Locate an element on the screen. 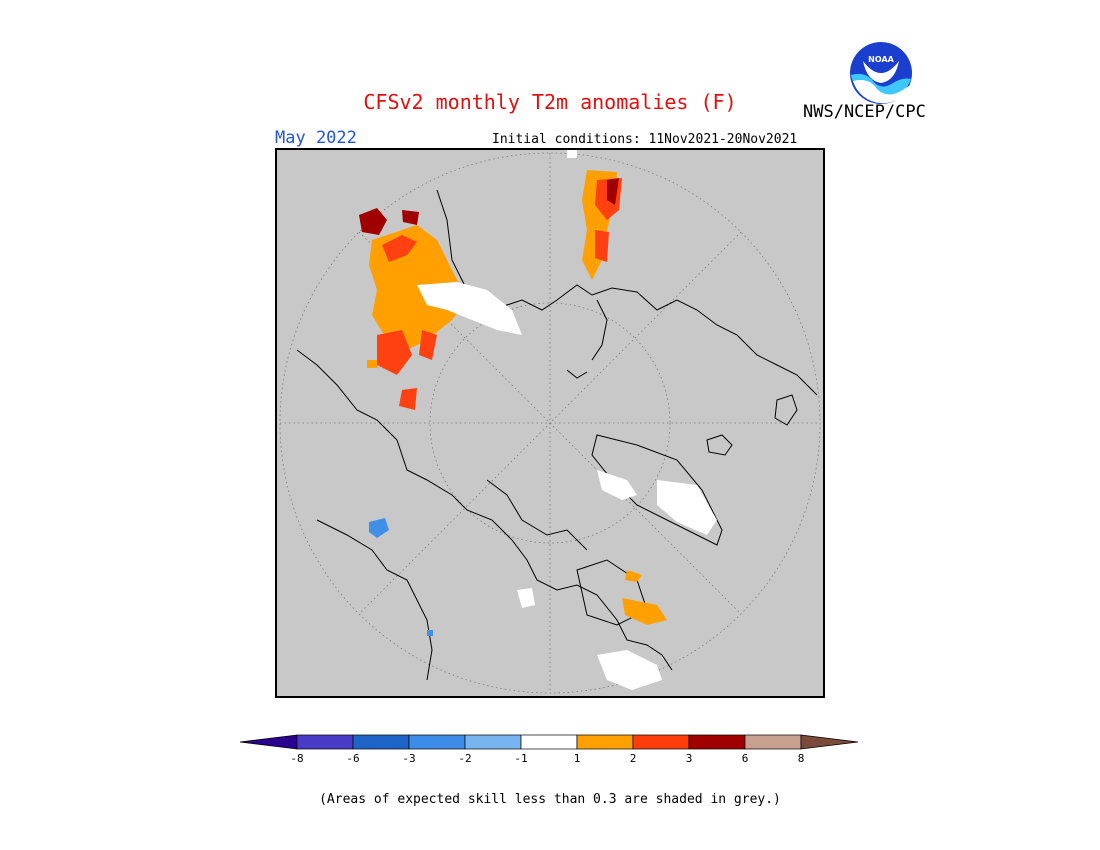 The image size is (1100, 850). colorbar-tick-label: 8 is located at coordinates (801, 758).